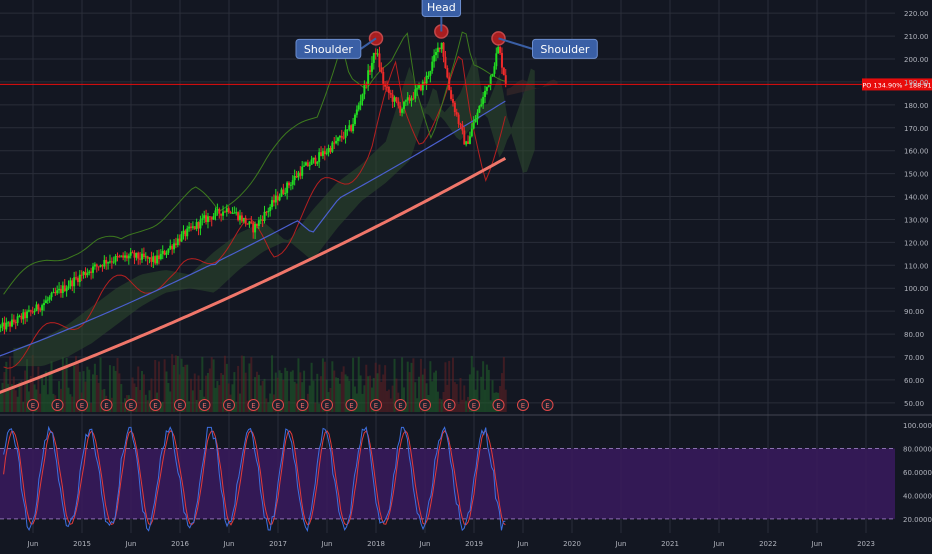 The image size is (932, 554). I want to click on price-tick-label: 200.00, so click(916, 60).